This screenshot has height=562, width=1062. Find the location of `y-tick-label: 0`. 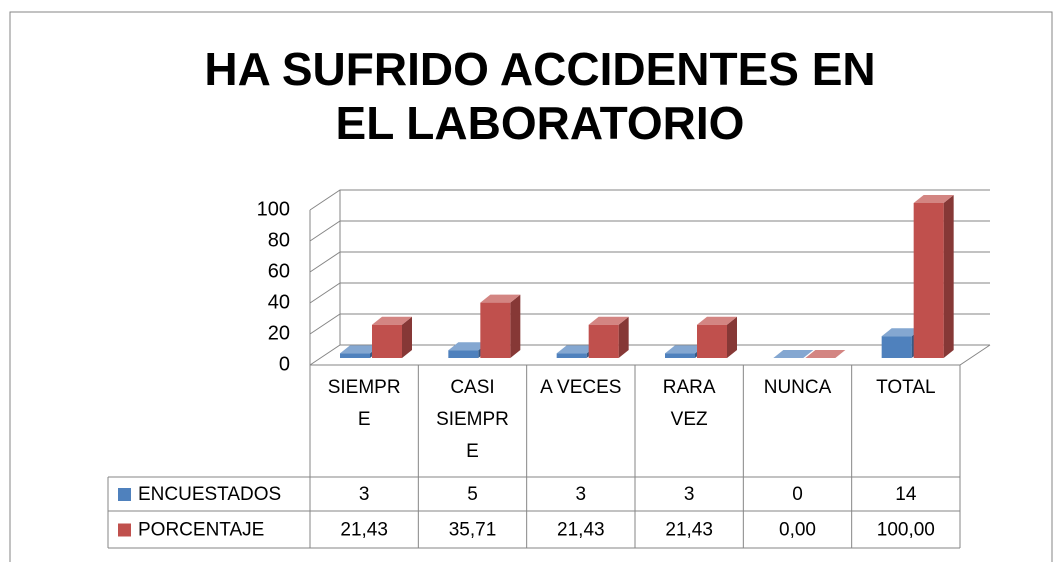

y-tick-label: 0 is located at coordinates (284, 364).